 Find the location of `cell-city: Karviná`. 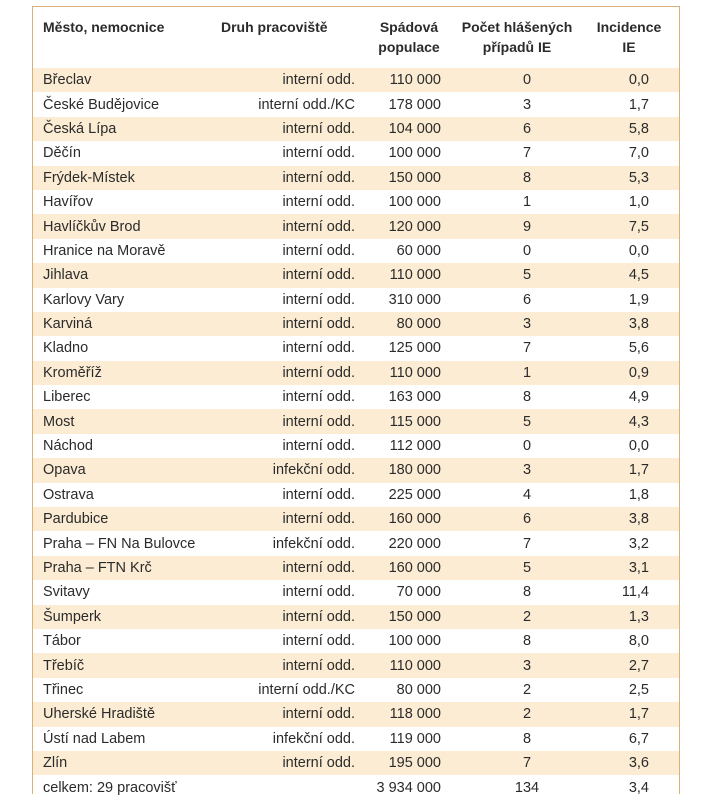

cell-city: Karviná is located at coordinates (123, 324).